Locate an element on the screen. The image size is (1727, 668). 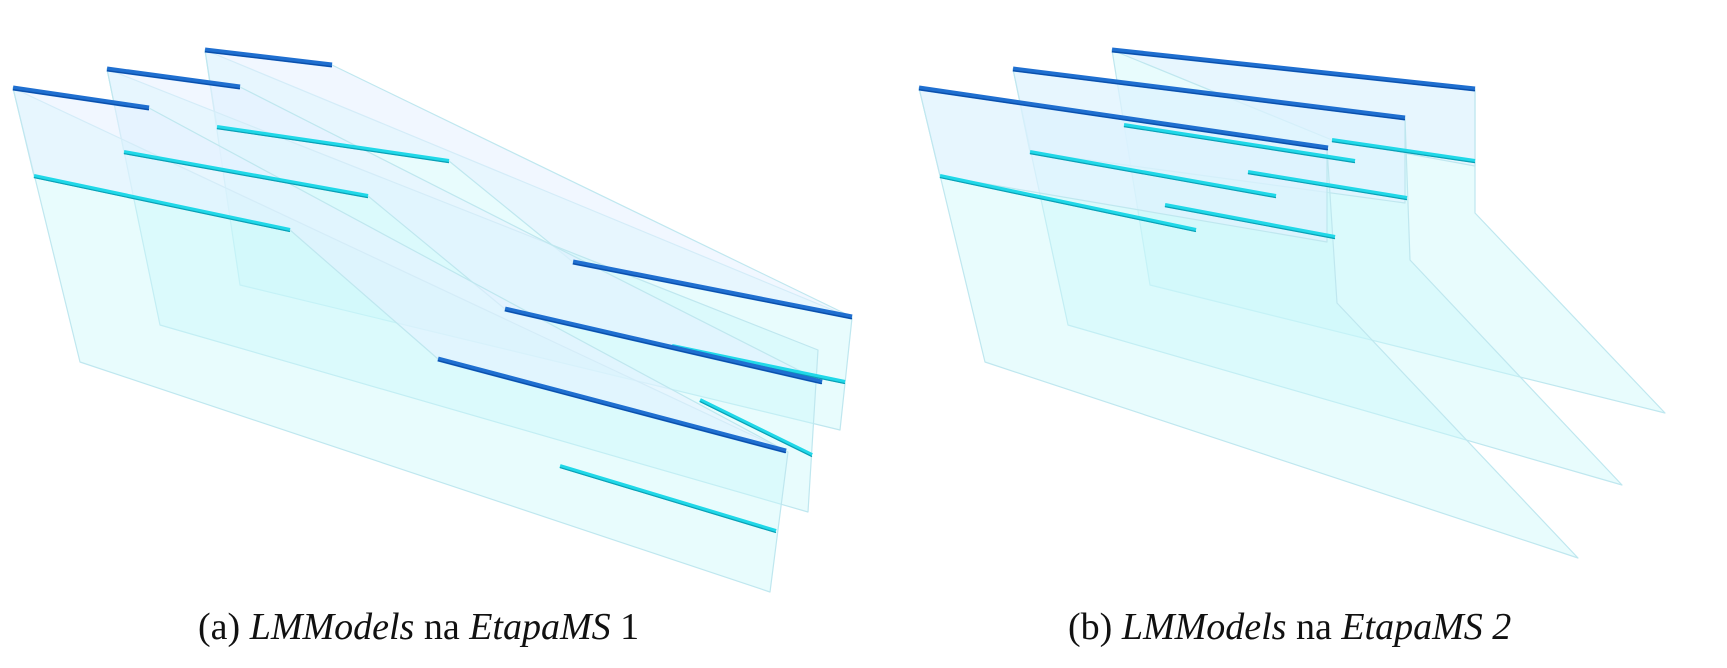
dark-segment-a-middle-left is located at coordinates (173, 78).